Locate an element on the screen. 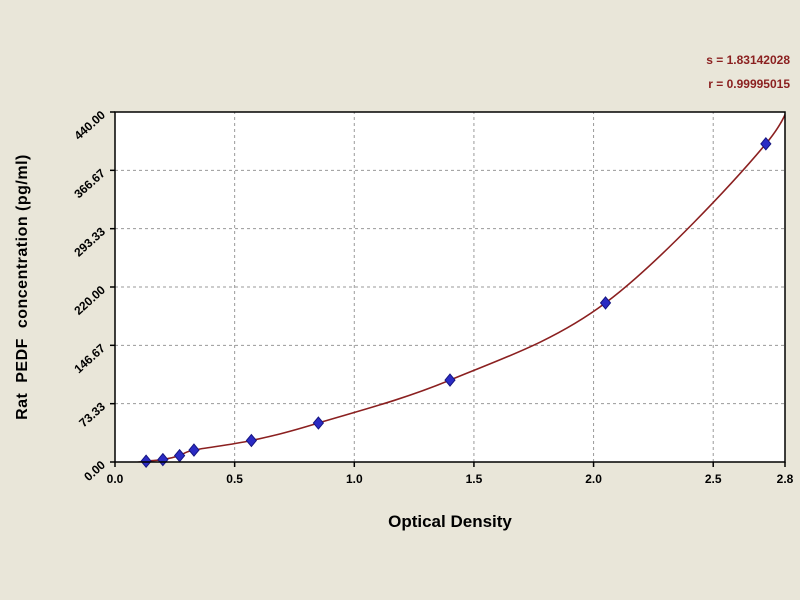  y-tick-label: 73.33 is located at coordinates (92, 414).